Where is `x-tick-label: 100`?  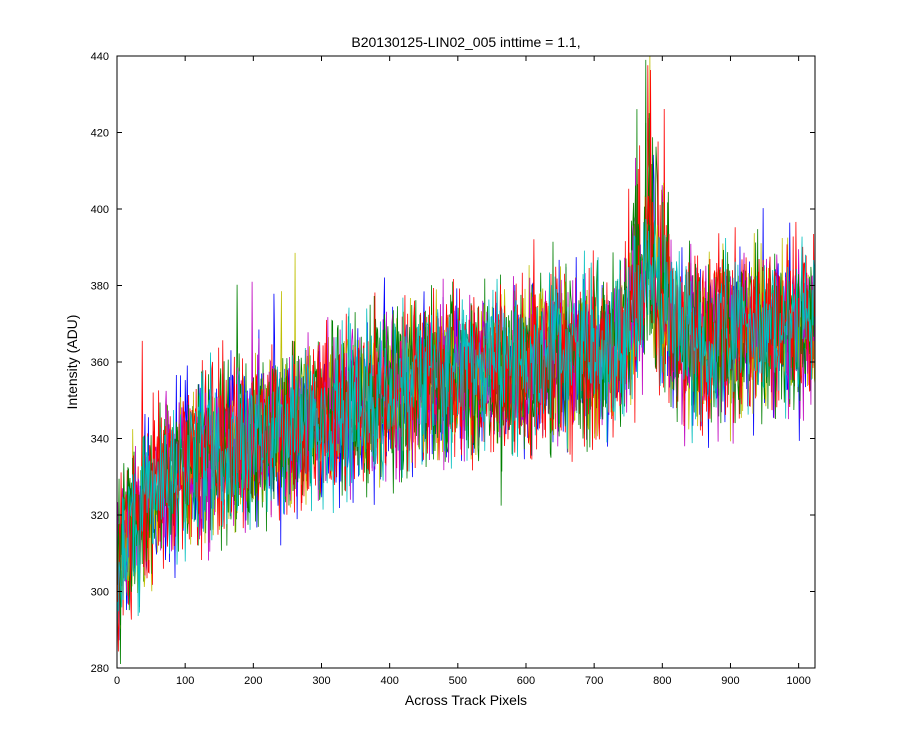
x-tick-label: 100 is located at coordinates (185, 681).